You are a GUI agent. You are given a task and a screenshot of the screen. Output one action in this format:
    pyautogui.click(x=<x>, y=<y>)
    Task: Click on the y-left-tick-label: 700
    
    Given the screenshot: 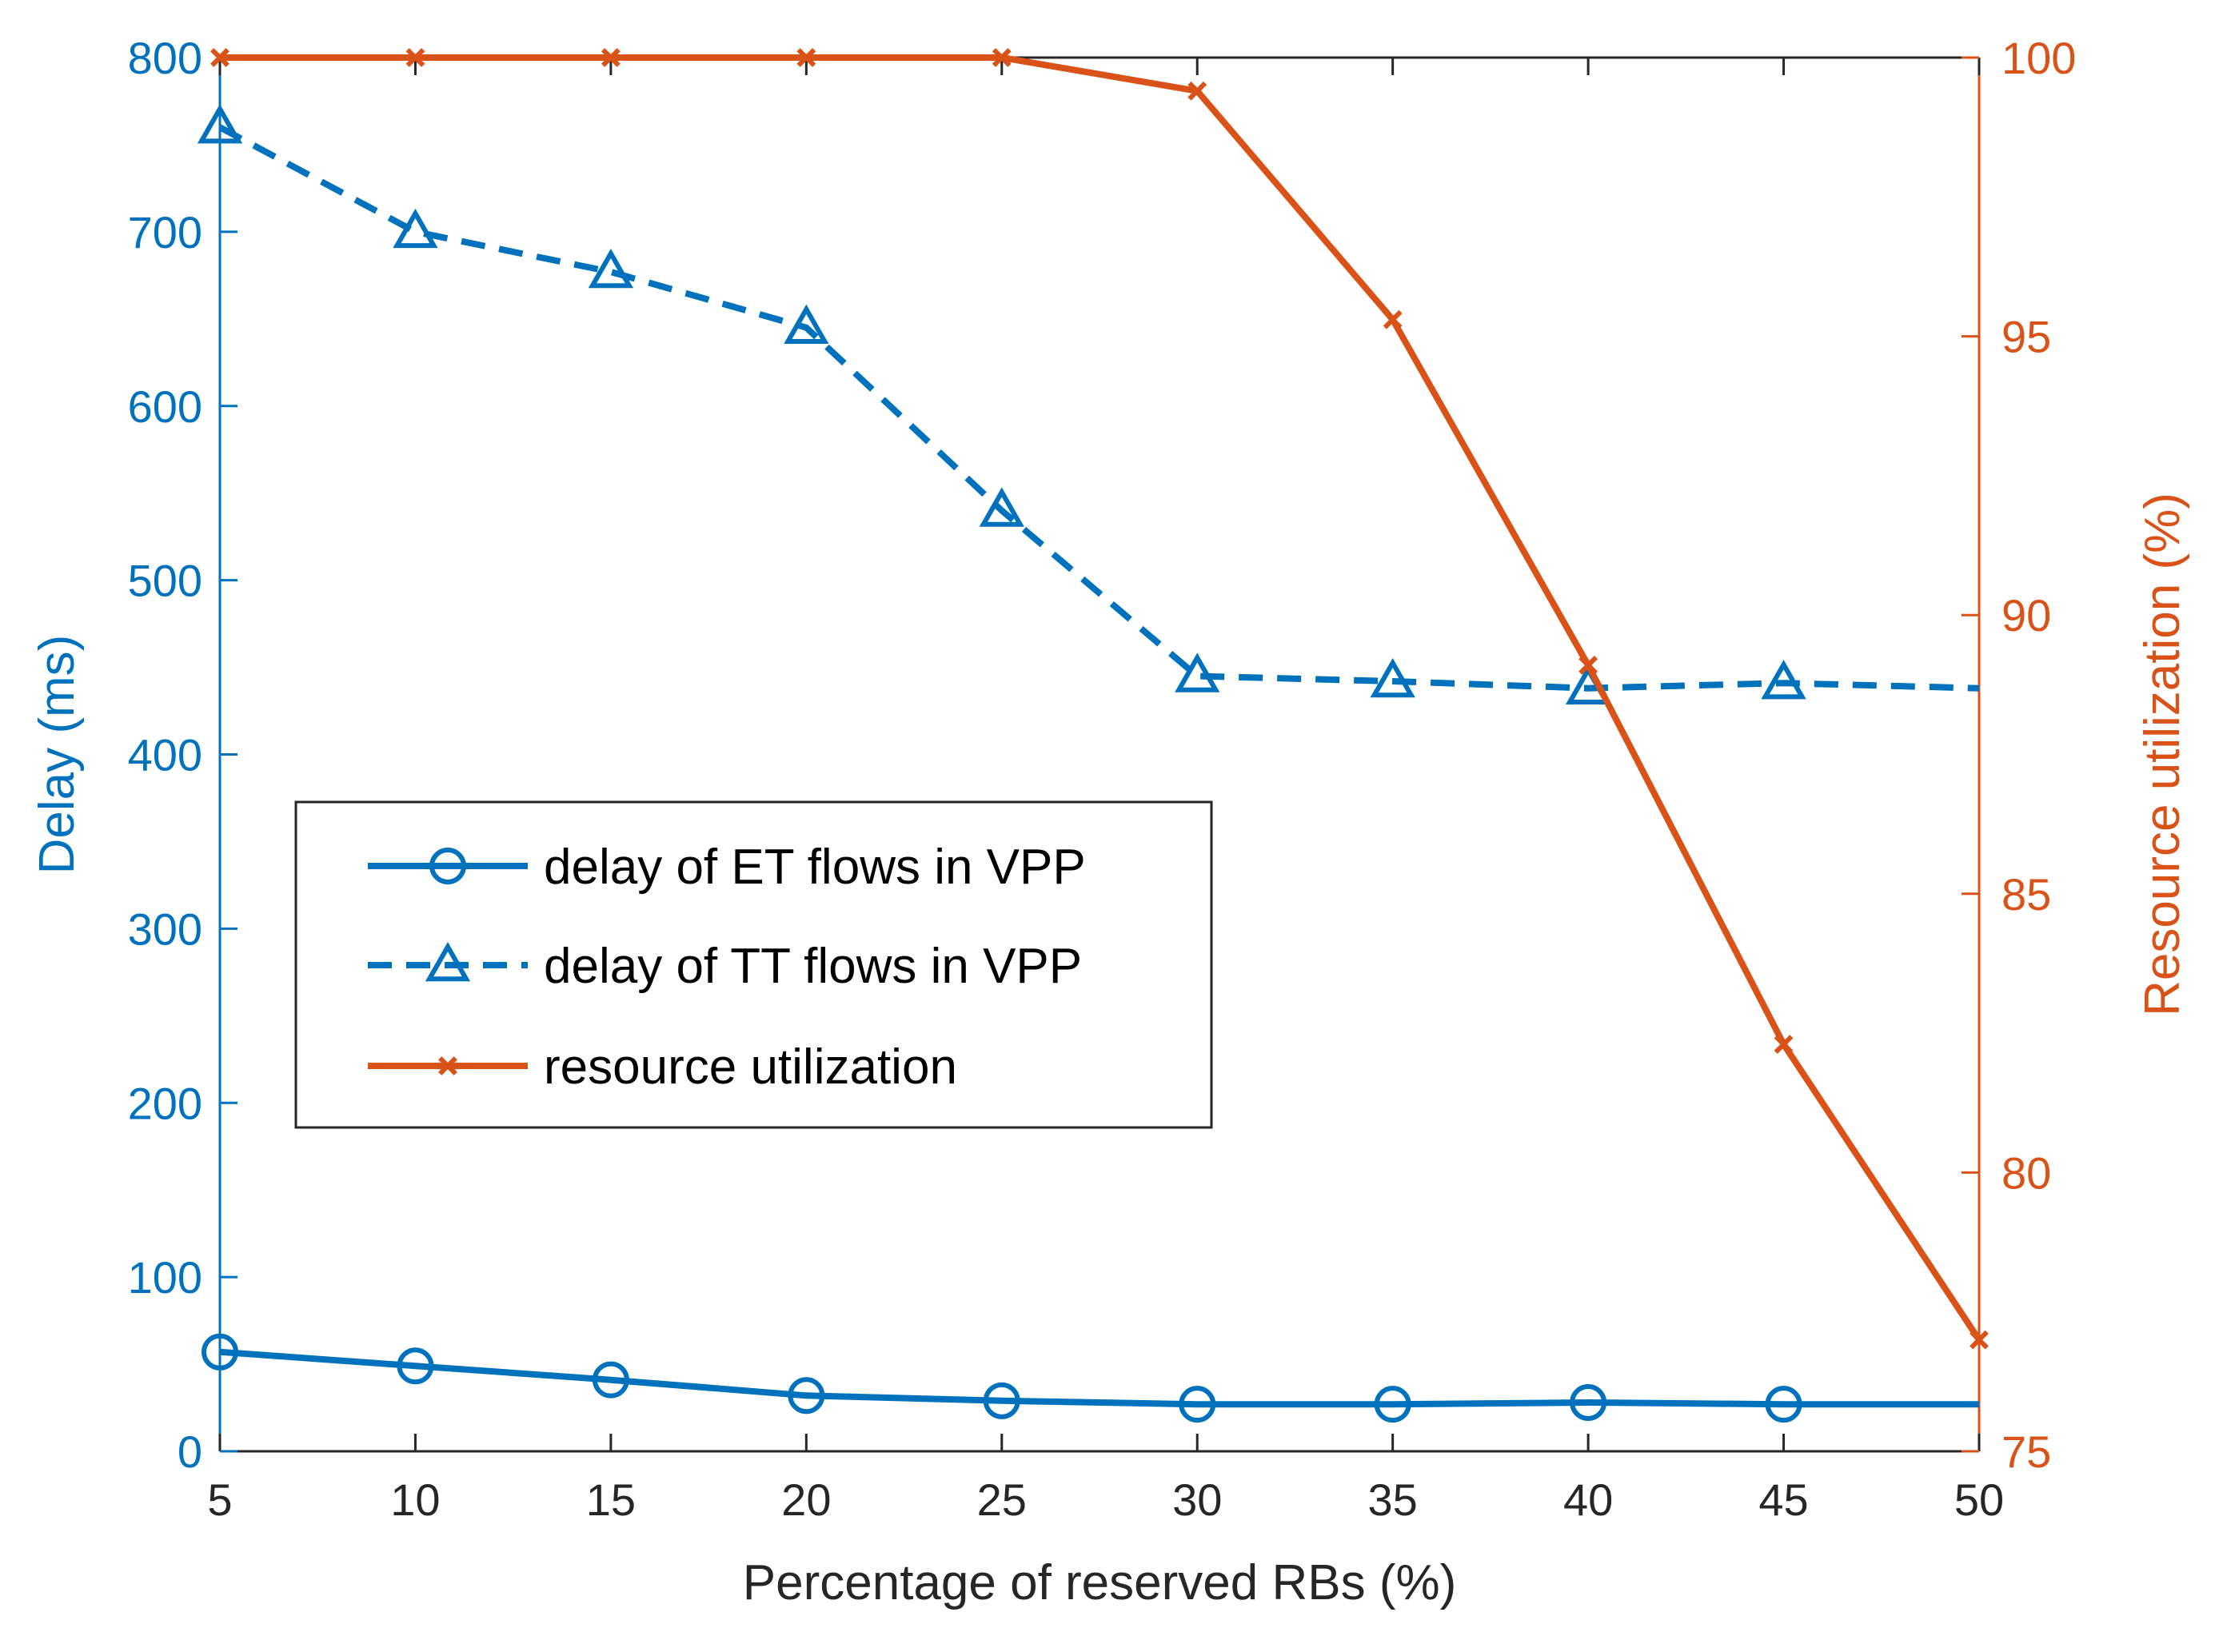 What is the action you would take?
    pyautogui.click(x=165, y=232)
    